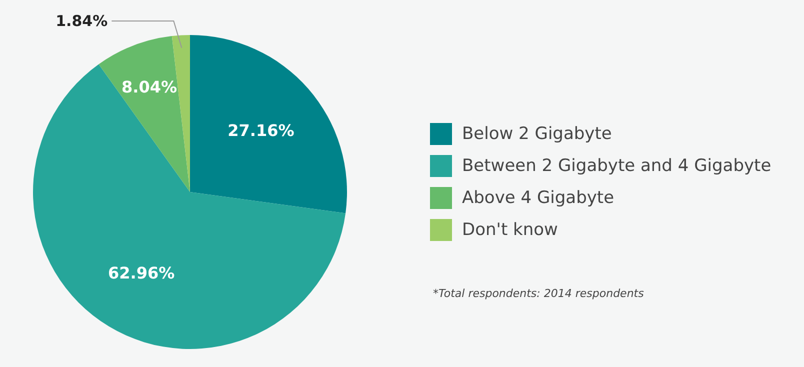 The image size is (804, 367). Describe the element at coordinates (538, 198) in the screenshot. I see `legend-label: Above 4 Gigabyte` at that location.